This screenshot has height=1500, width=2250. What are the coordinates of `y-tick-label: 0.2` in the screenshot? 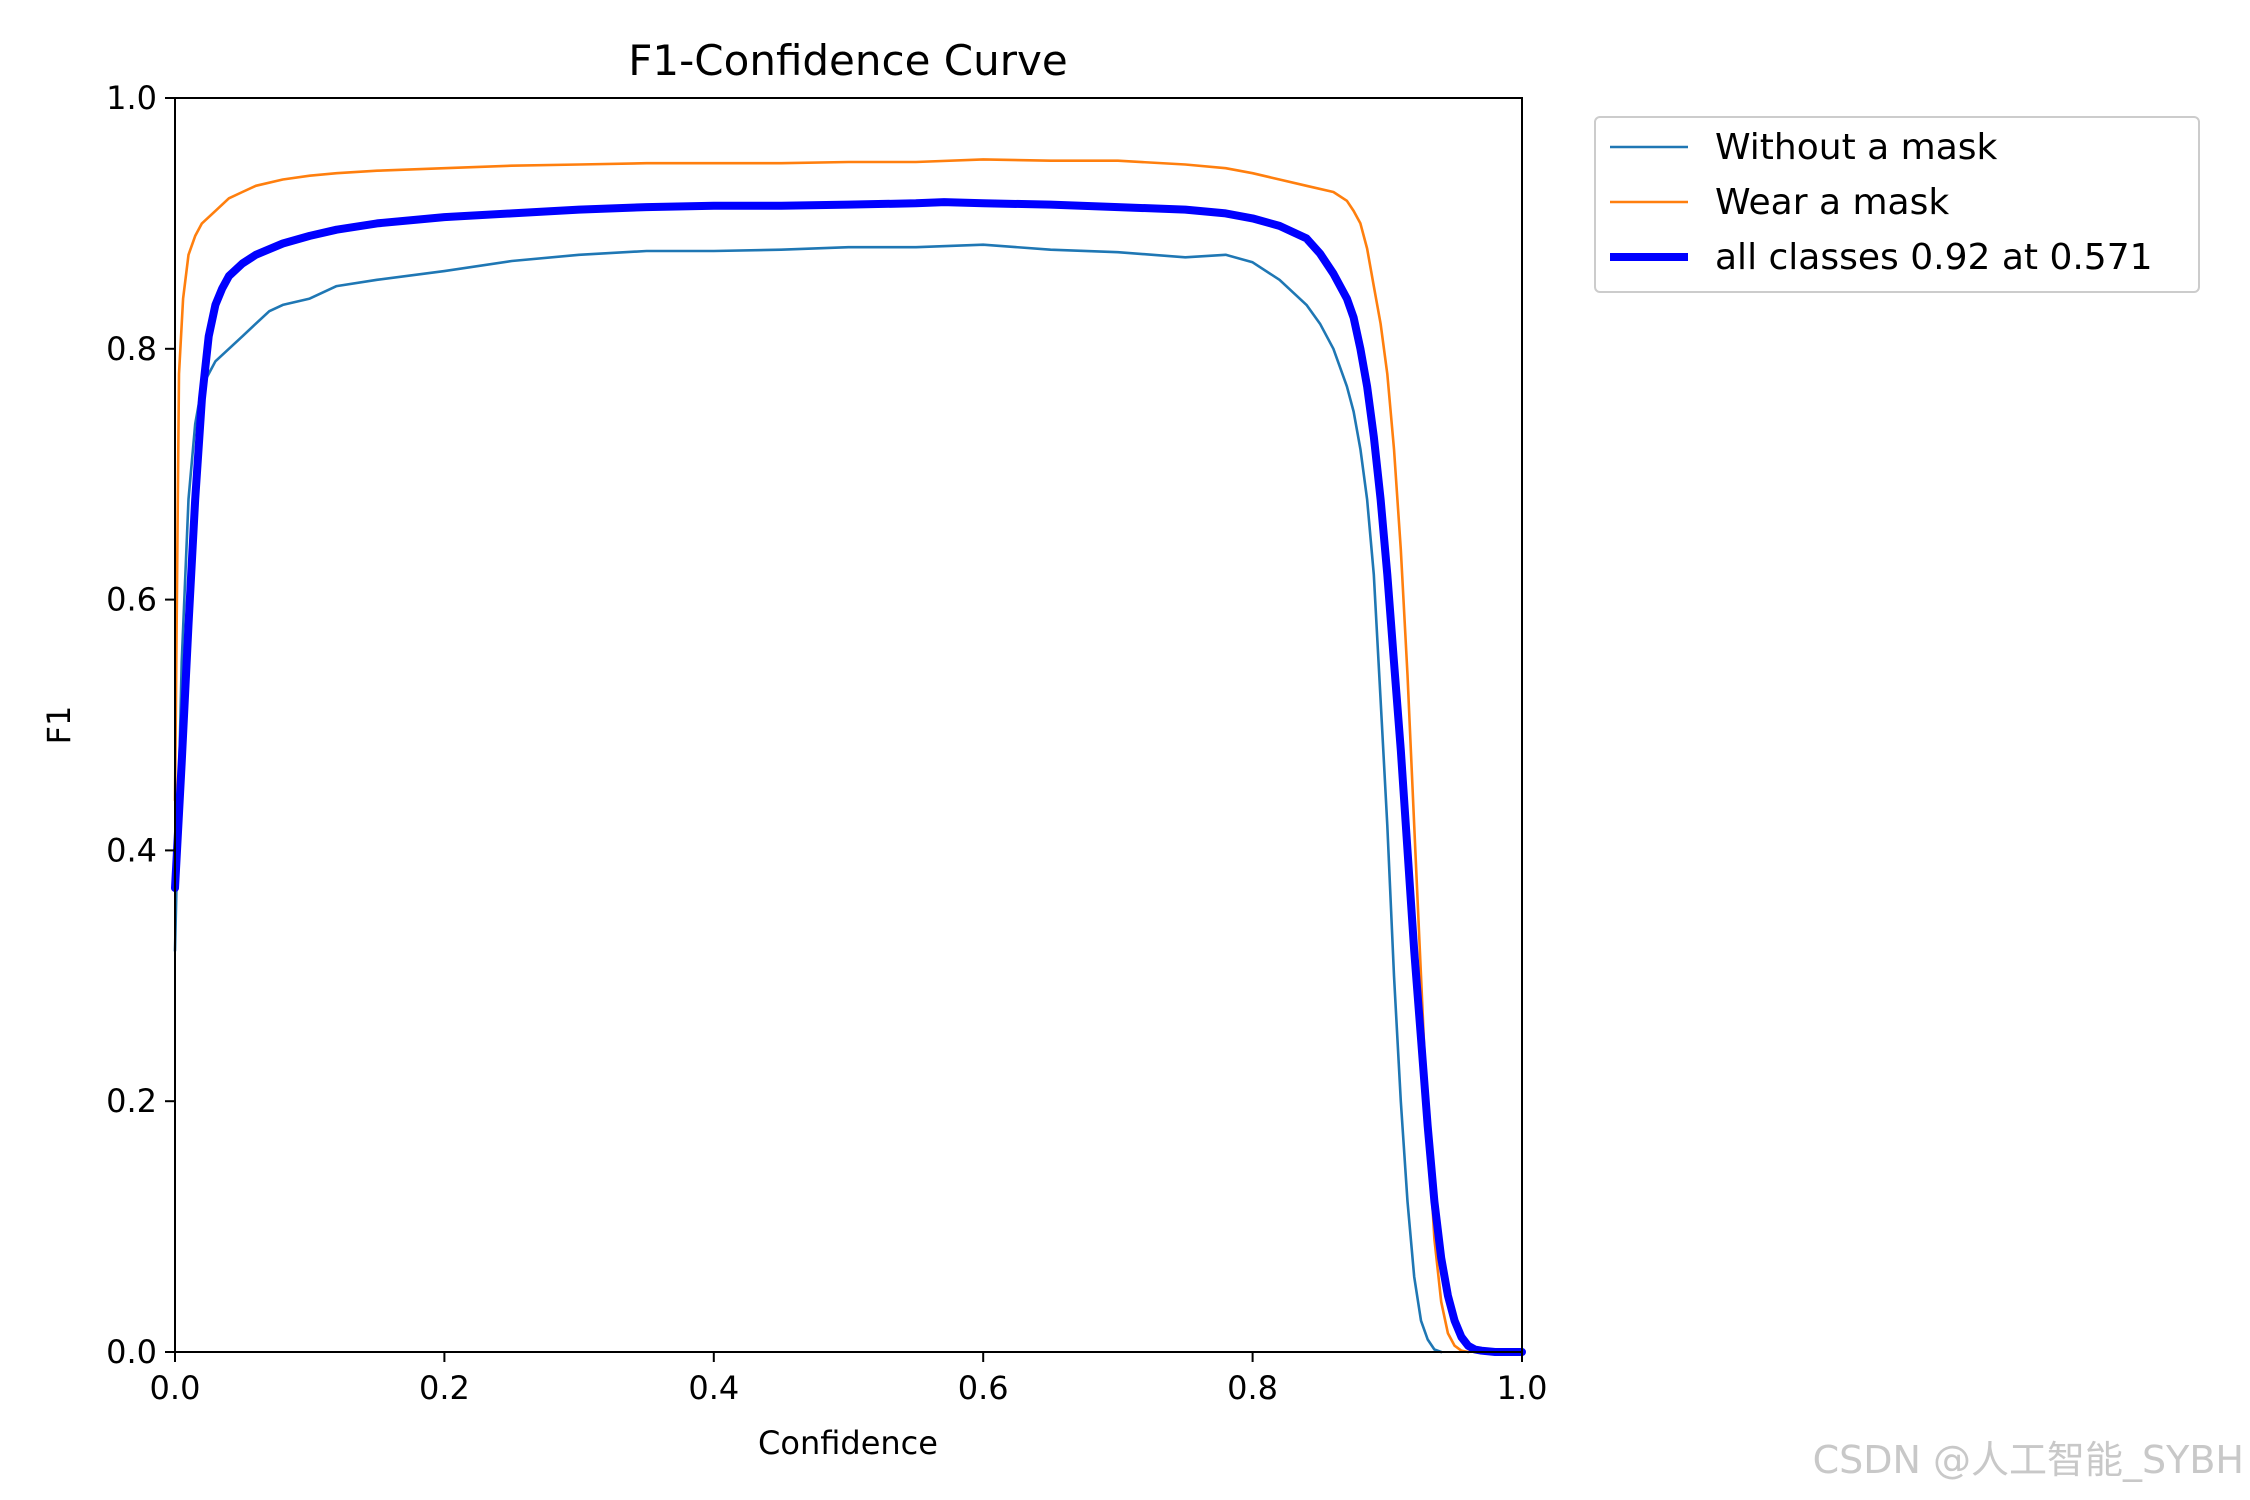 It's located at (131, 1101).